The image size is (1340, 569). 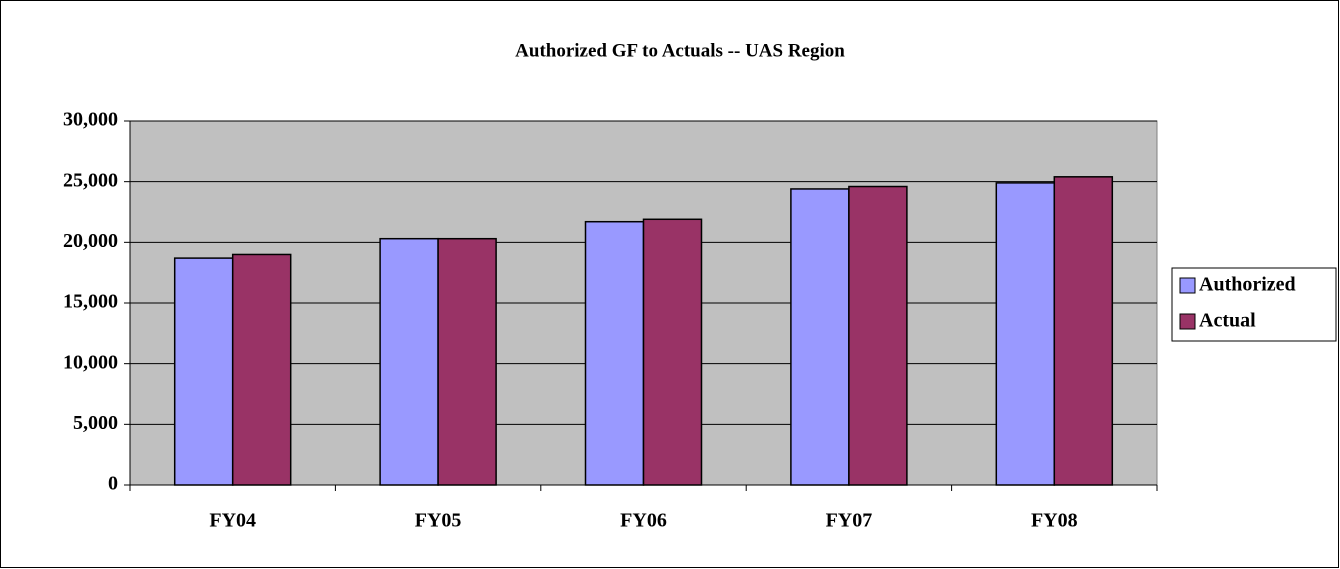 What do you see at coordinates (90, 180) in the screenshot?
I see `y-tick-label: 25,000` at bounding box center [90, 180].